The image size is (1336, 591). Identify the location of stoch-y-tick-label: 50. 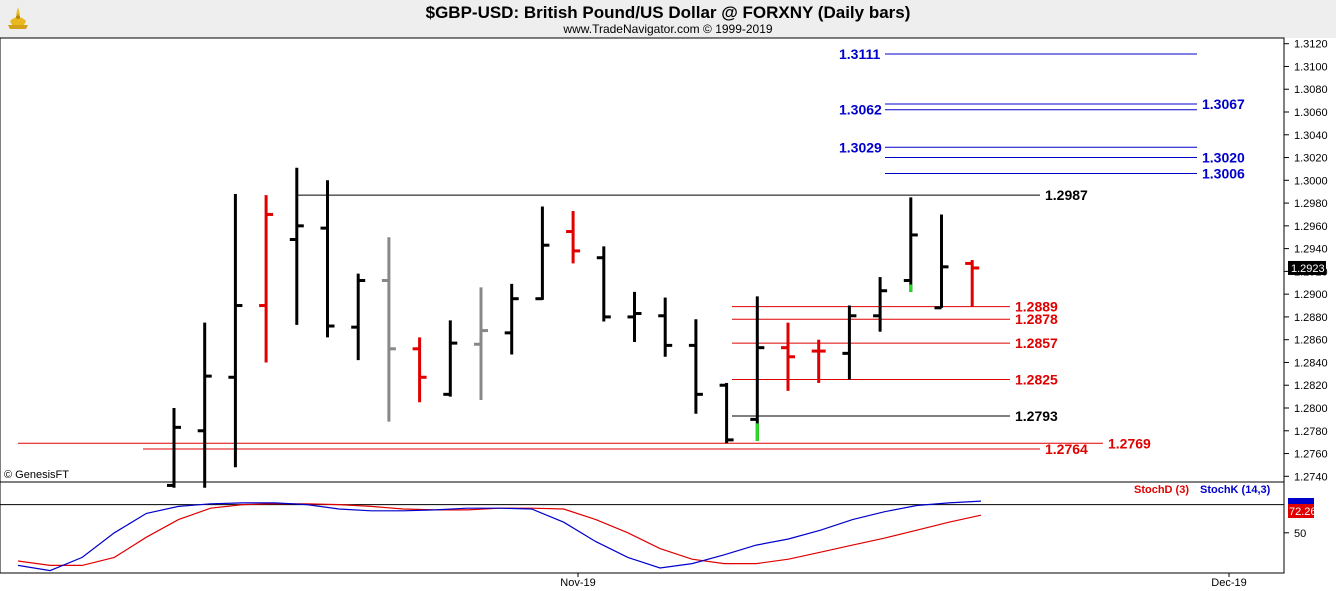
(1300, 534).